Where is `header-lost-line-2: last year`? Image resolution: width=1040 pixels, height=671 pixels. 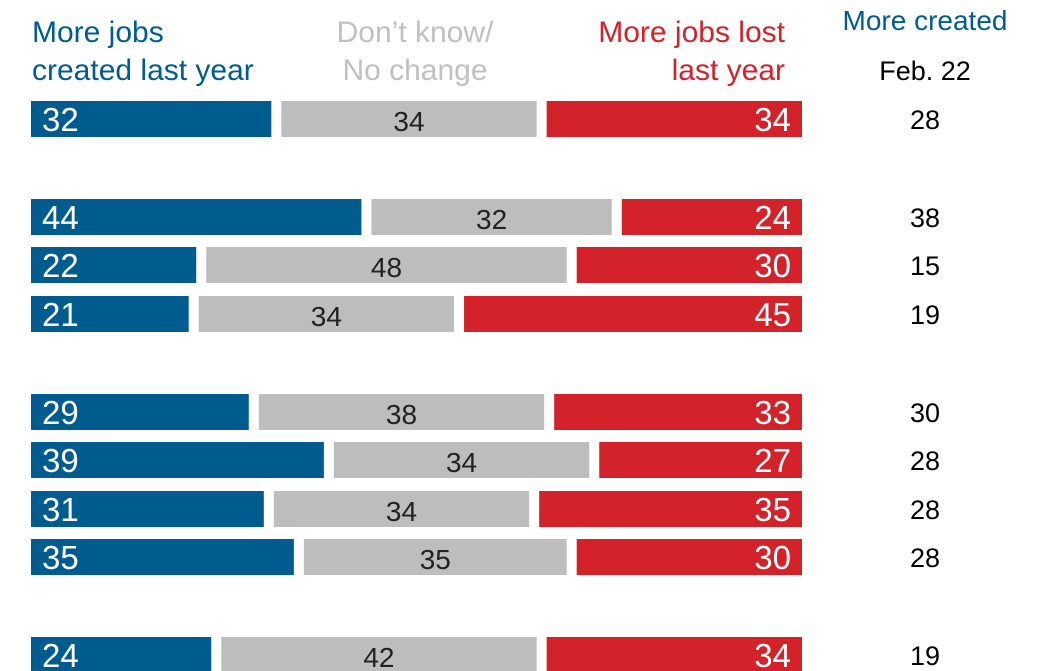
header-lost-line-2: last year is located at coordinates (728, 70).